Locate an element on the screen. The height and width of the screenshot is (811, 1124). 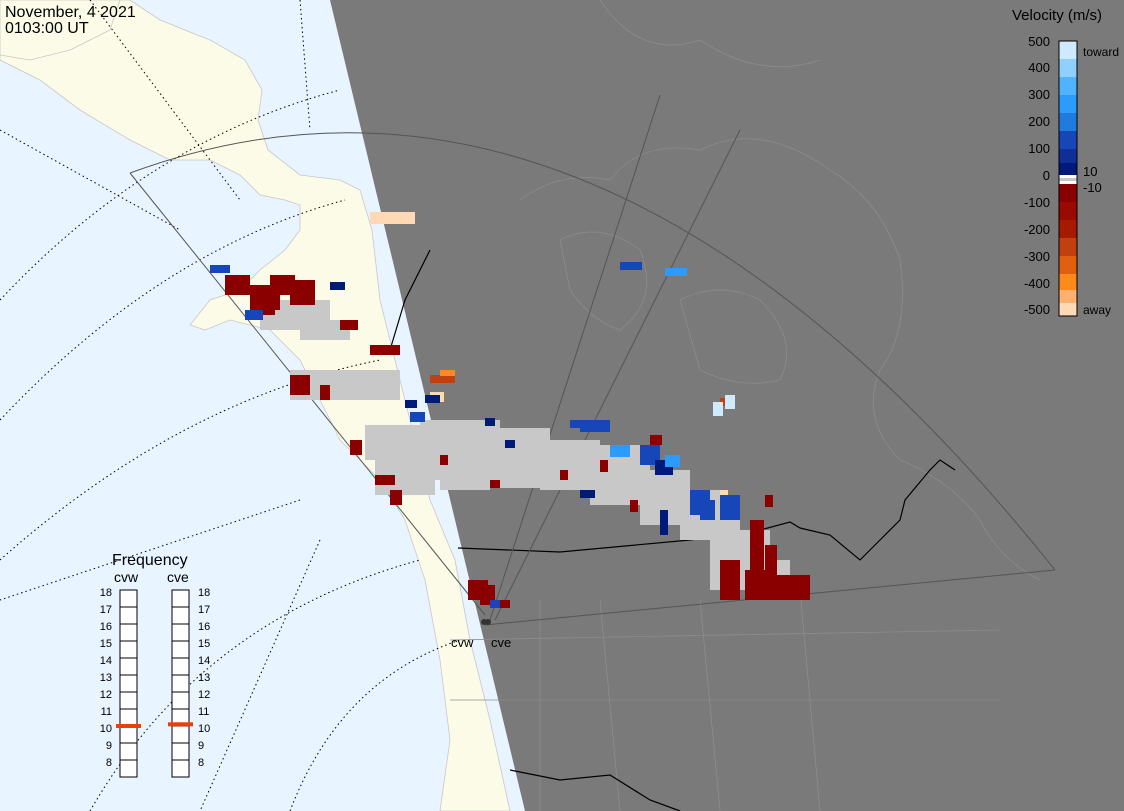
frequency-bar-west is located at coordinates (128, 683).